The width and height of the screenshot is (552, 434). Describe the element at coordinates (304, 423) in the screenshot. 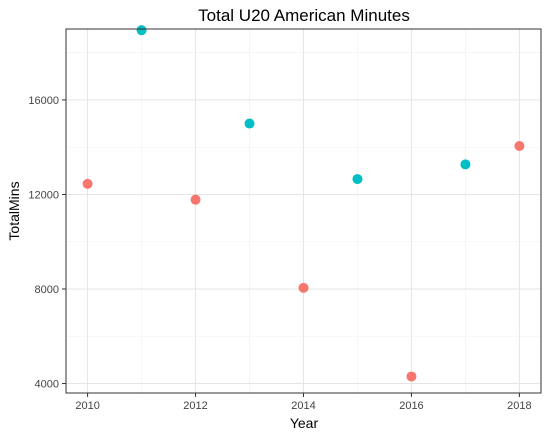

I see `x-axis-label: Year` at that location.